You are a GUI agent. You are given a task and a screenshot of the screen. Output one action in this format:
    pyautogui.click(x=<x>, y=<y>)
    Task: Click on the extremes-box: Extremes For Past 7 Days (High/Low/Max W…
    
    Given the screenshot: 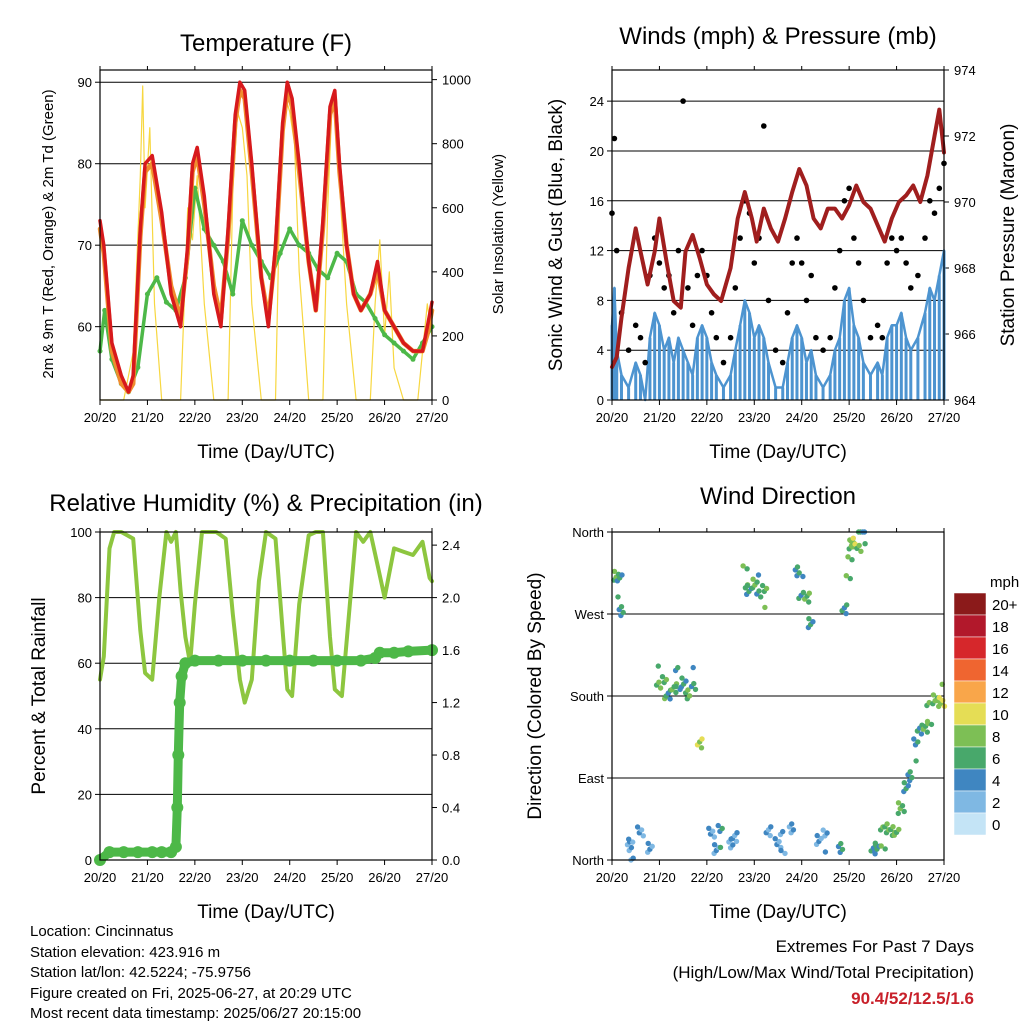 What is the action you would take?
    pyautogui.click(x=823, y=973)
    